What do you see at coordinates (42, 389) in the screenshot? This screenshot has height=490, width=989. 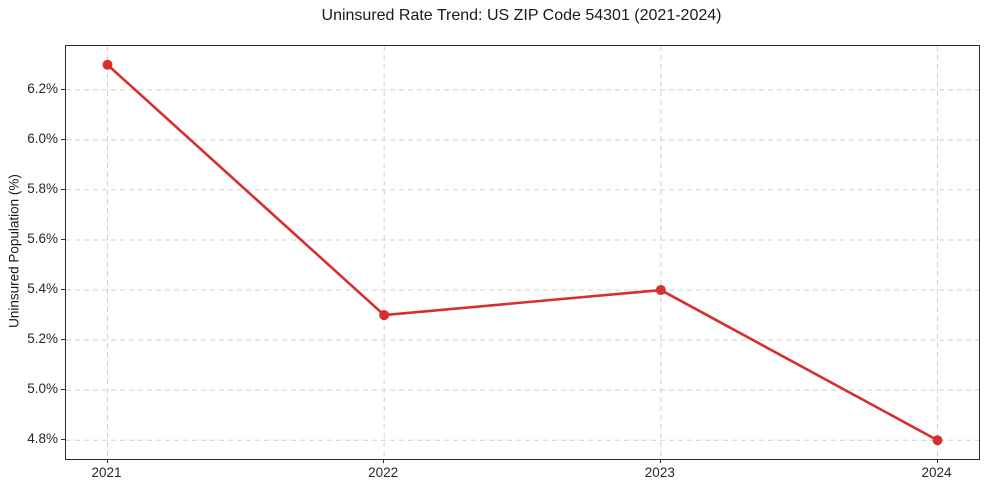 I see `y-tick-label: 5.0%` at bounding box center [42, 389].